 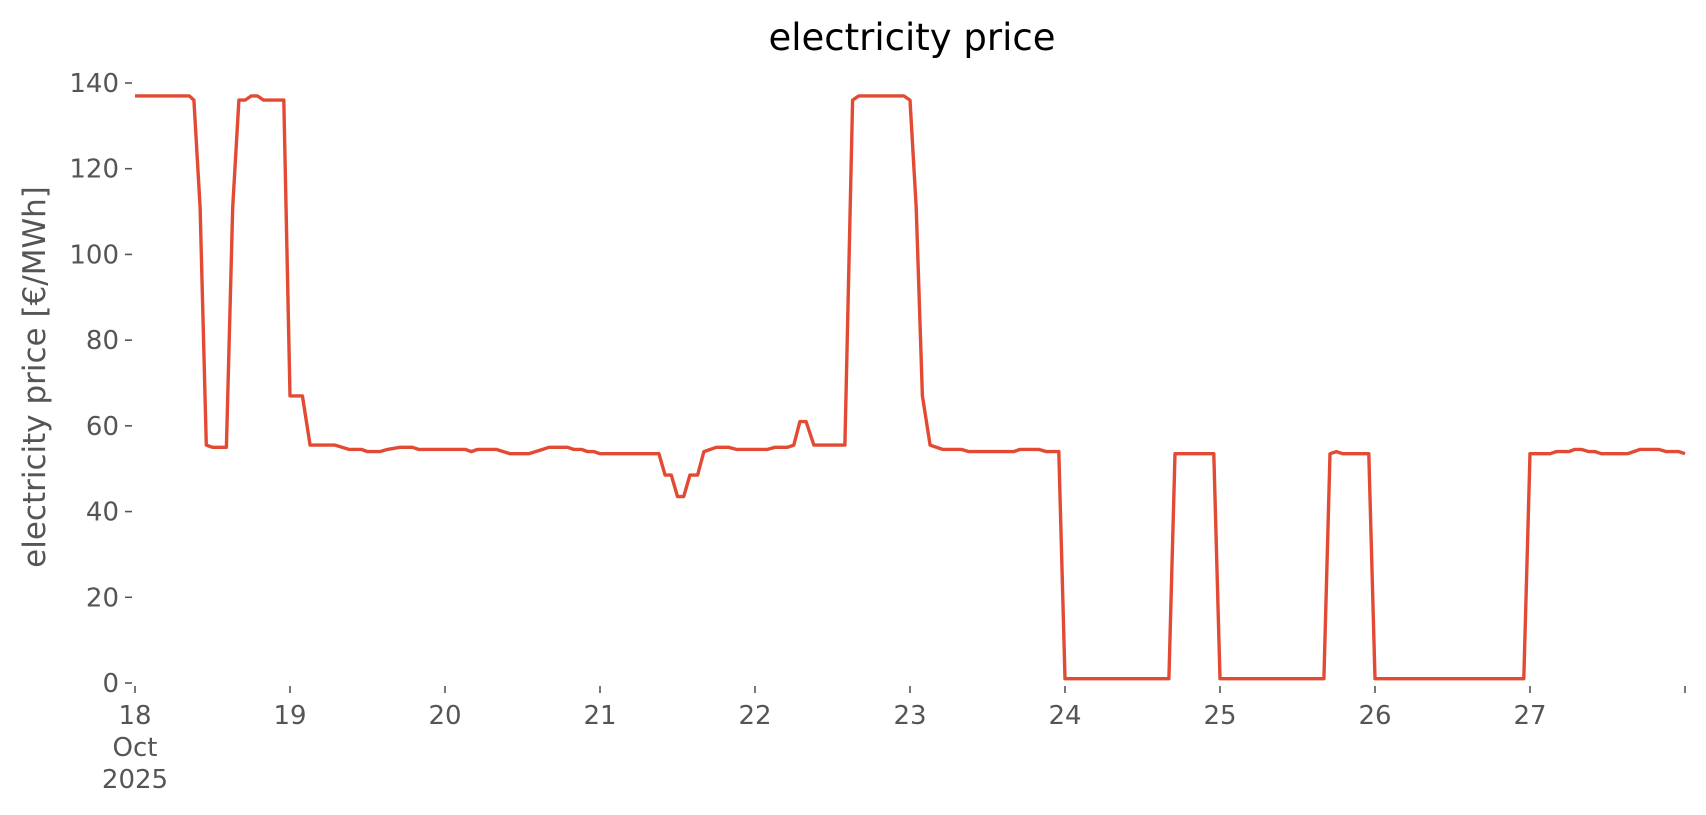 What do you see at coordinates (110, 684) in the screenshot?
I see `y-tick-label: 0` at bounding box center [110, 684].